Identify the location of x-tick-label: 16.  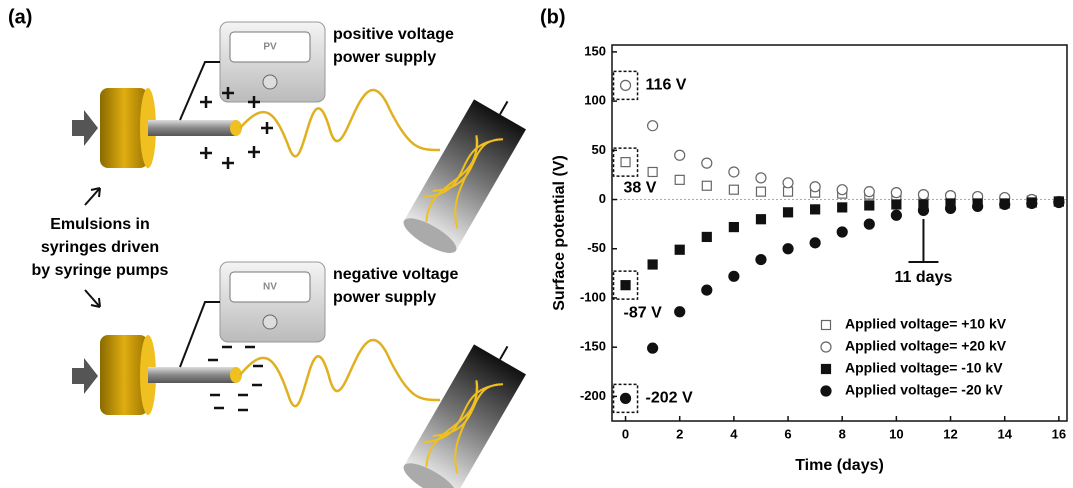
(1059, 433).